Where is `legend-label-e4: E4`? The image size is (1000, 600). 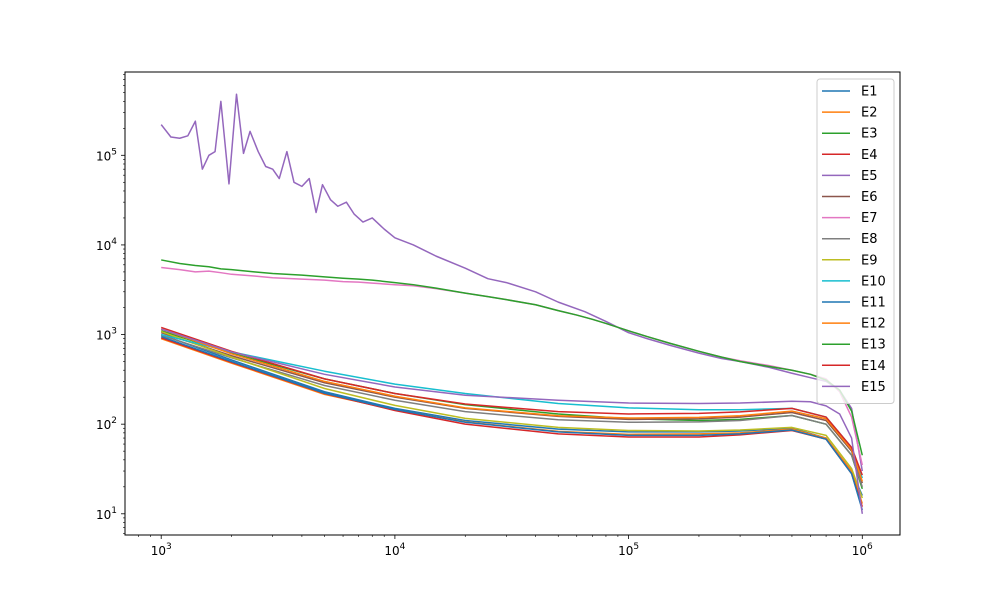 legend-label-e4: E4 is located at coordinates (869, 155).